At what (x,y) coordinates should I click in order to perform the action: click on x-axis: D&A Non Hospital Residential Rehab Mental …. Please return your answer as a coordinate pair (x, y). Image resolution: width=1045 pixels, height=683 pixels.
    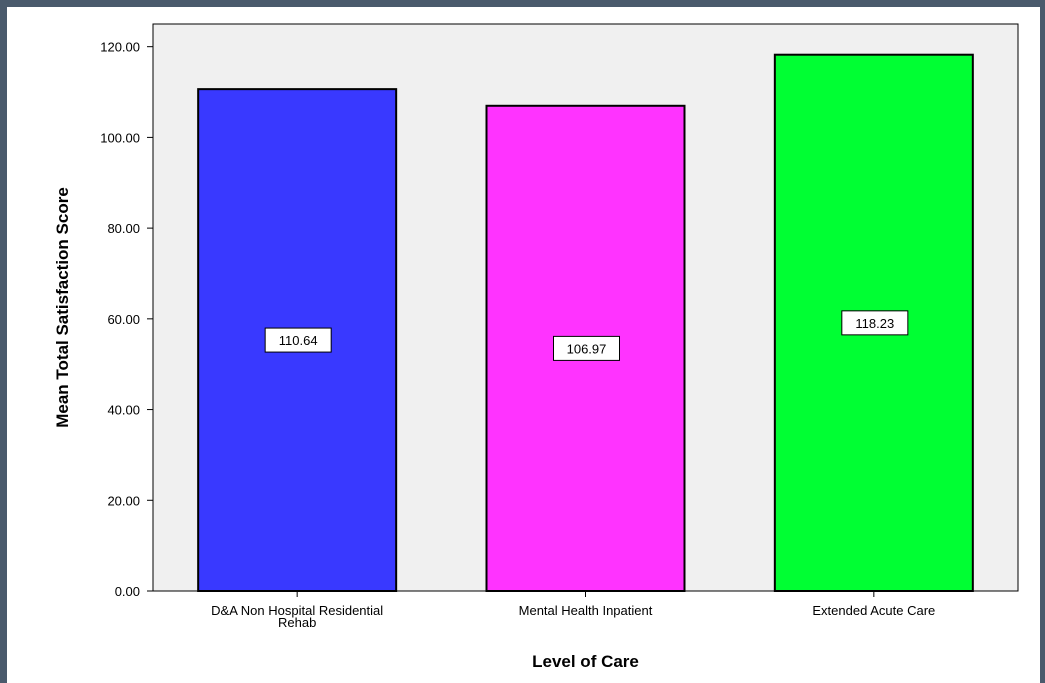
    Looking at the image, I should click on (573, 610).